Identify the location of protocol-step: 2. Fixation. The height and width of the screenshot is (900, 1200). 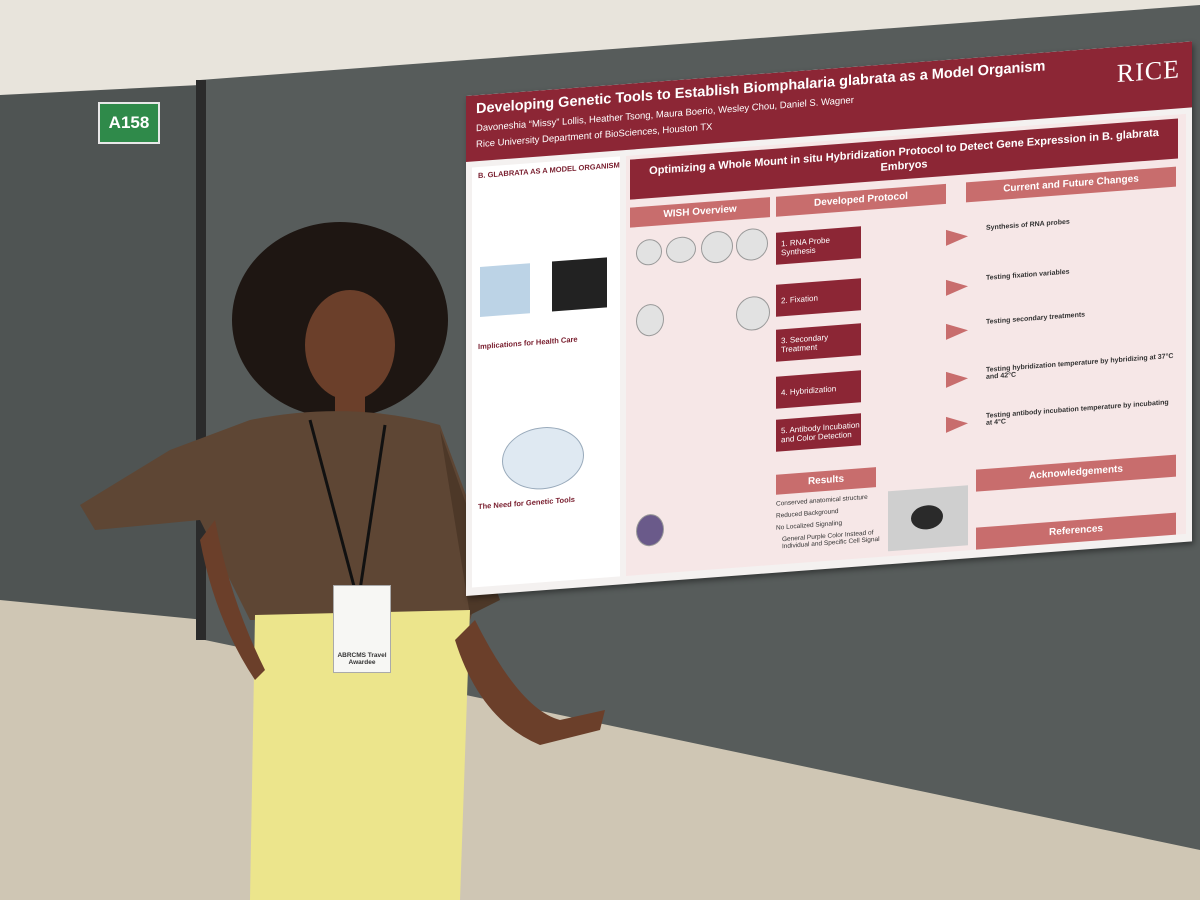
(818, 297).